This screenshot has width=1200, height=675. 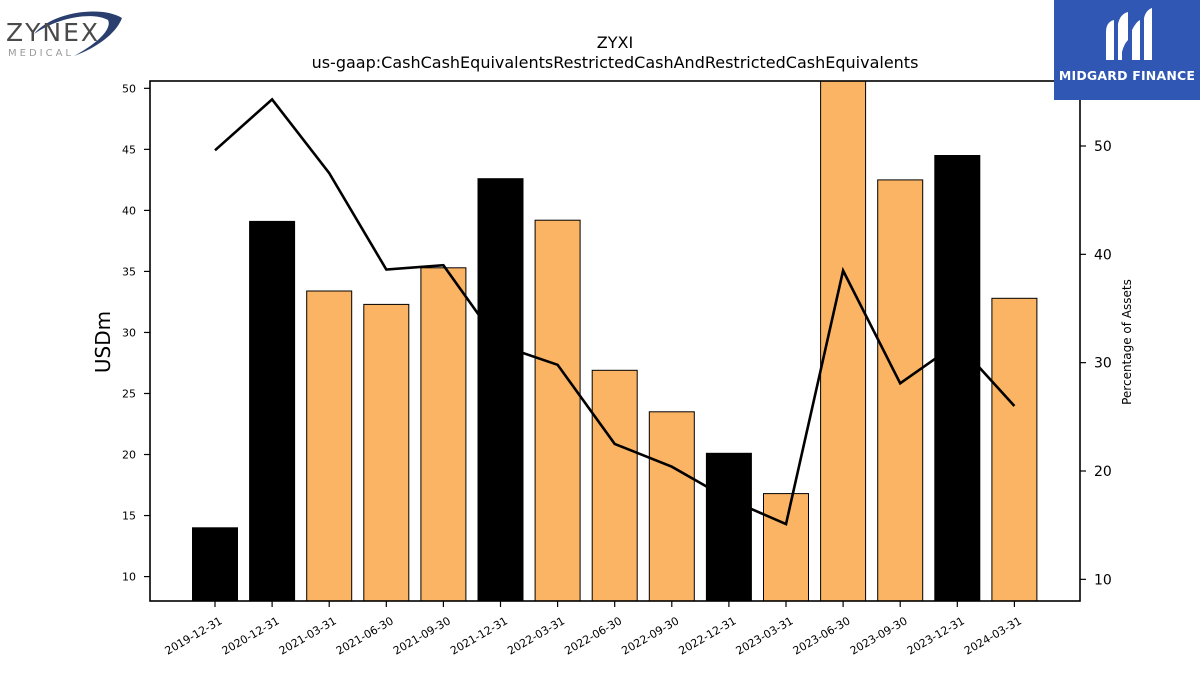 What do you see at coordinates (993, 635) in the screenshot?
I see `x-tick-label-2024-03-31: 2024-03-31` at bounding box center [993, 635].